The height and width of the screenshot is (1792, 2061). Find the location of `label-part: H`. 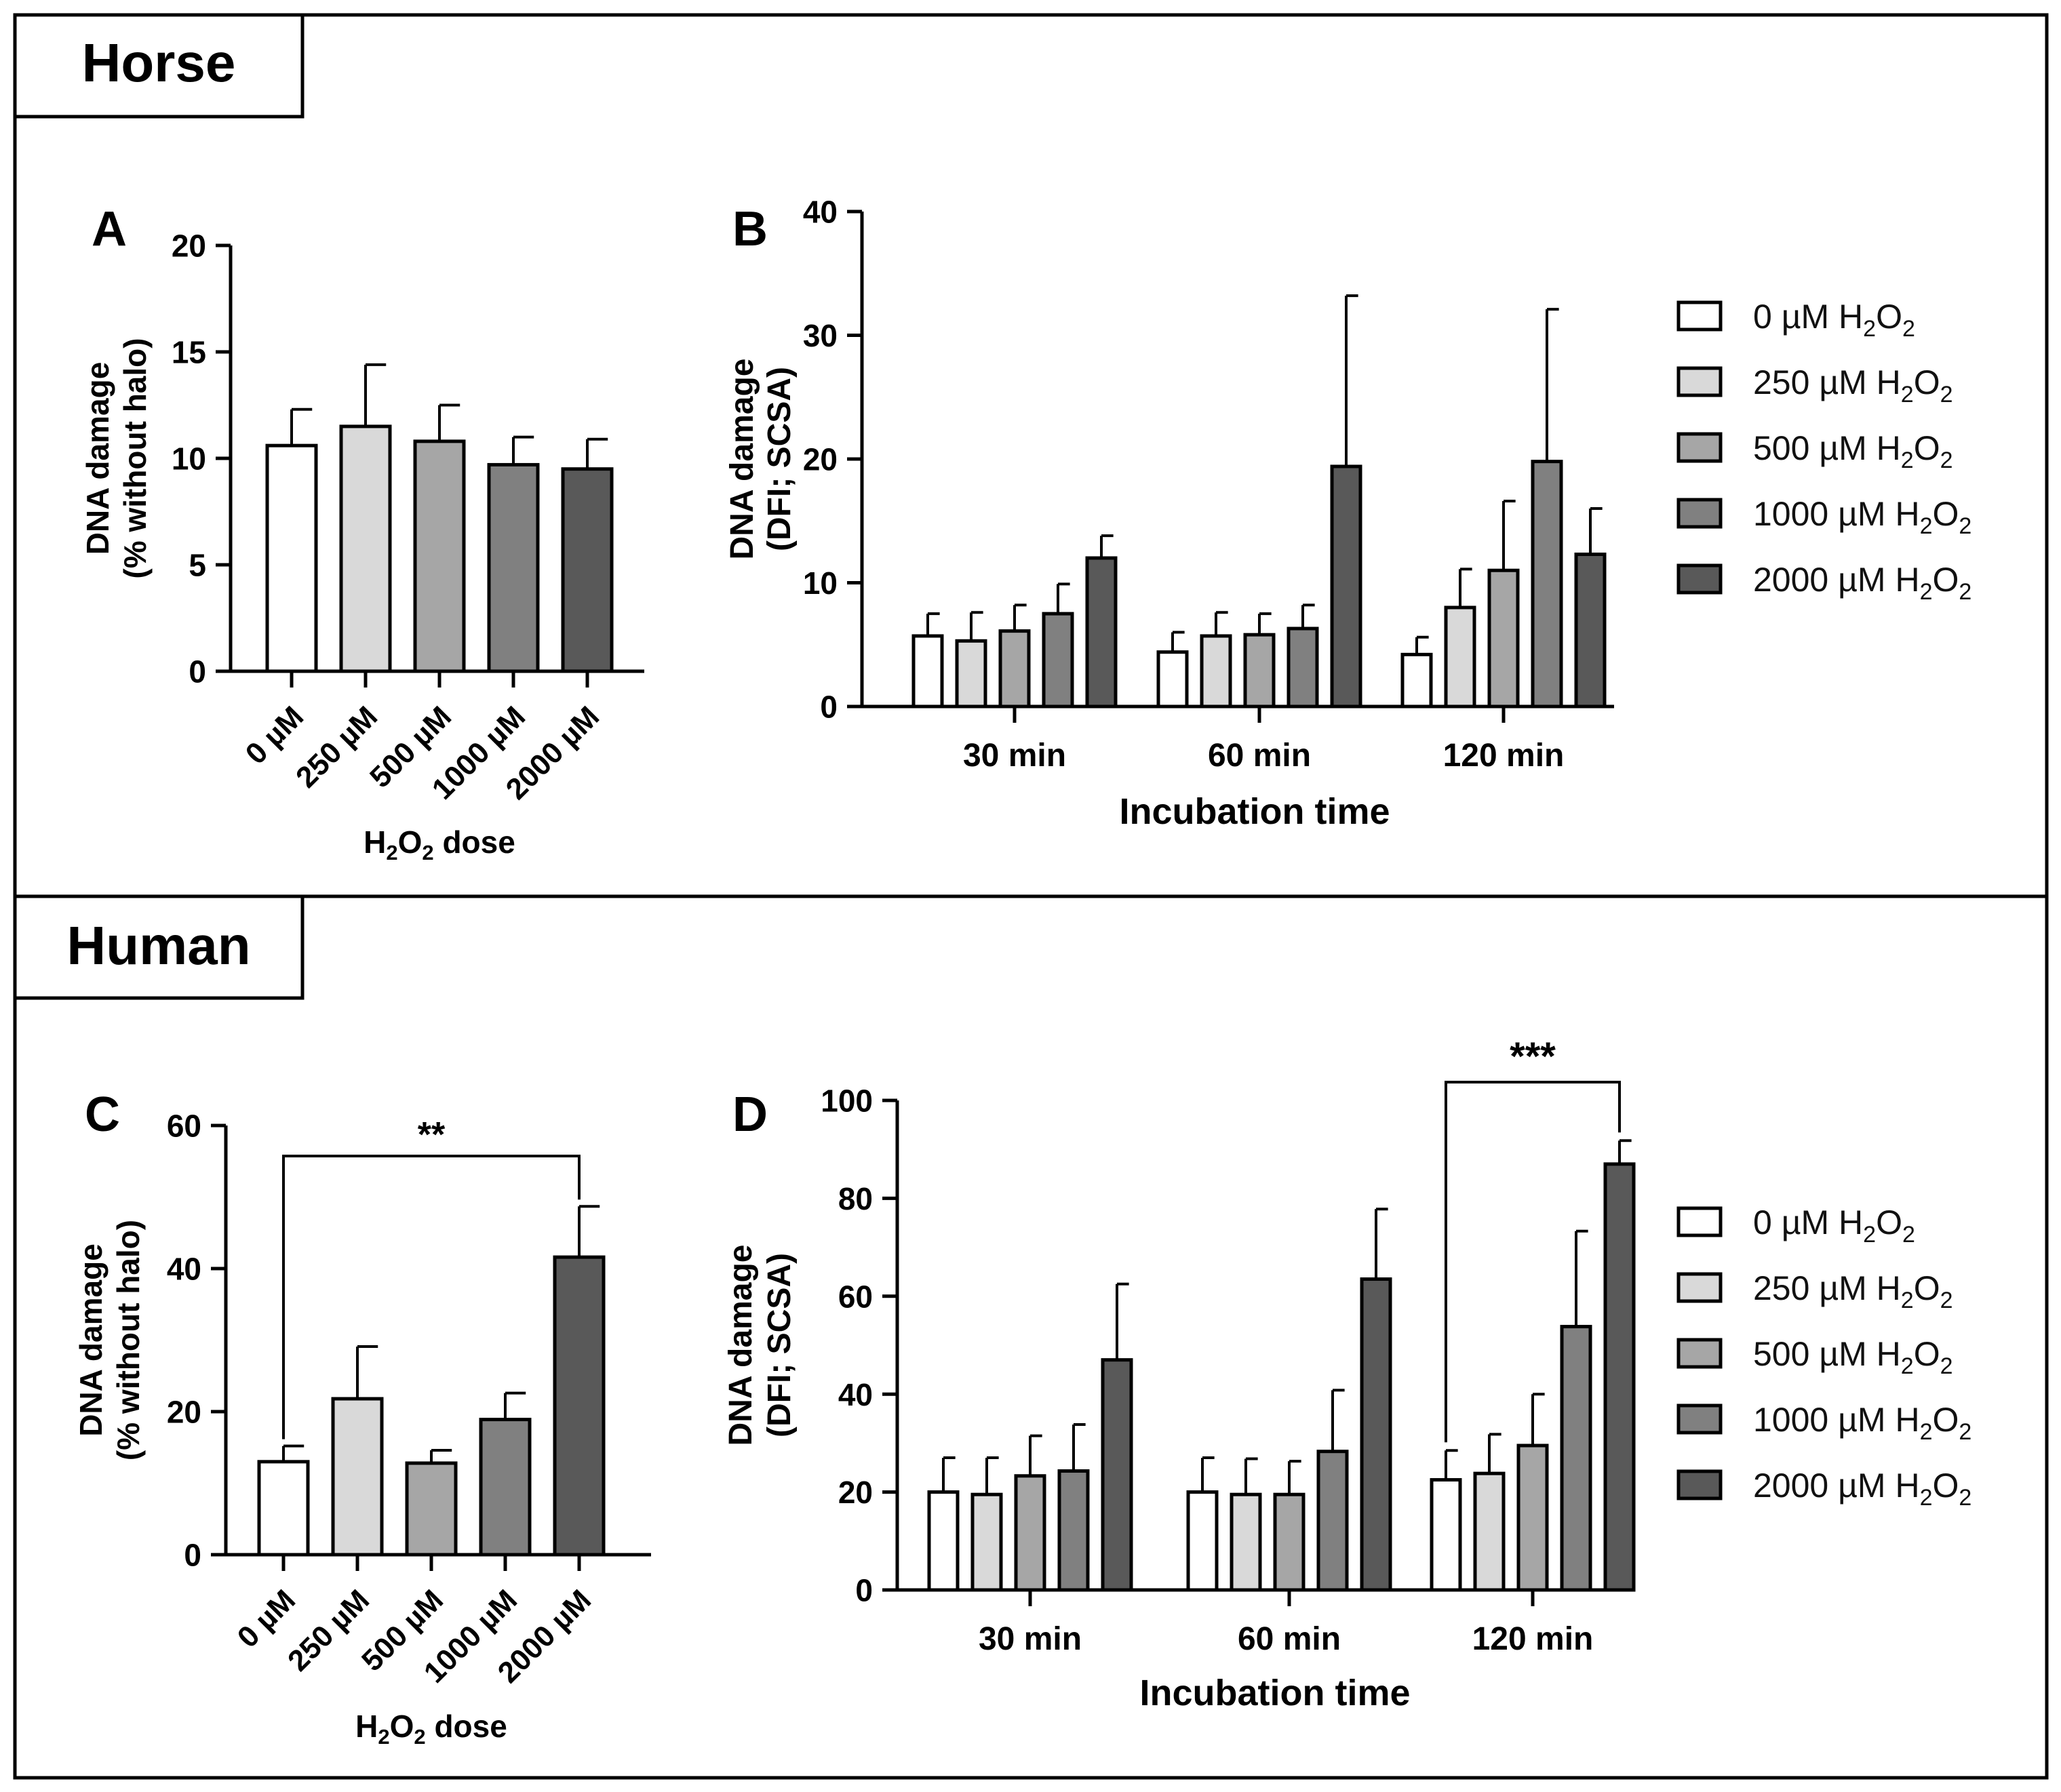

label-part: H is located at coordinates (366, 1726).